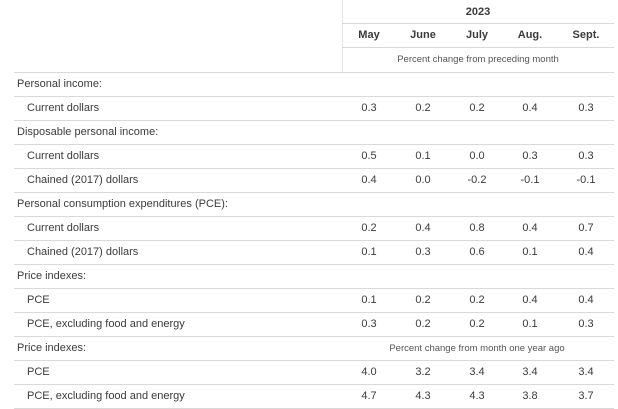  I want to click on table-row: Chained (2017) dollars 0.4 0.0 -0.2 -0.1 -0.1, so click(314, 181).